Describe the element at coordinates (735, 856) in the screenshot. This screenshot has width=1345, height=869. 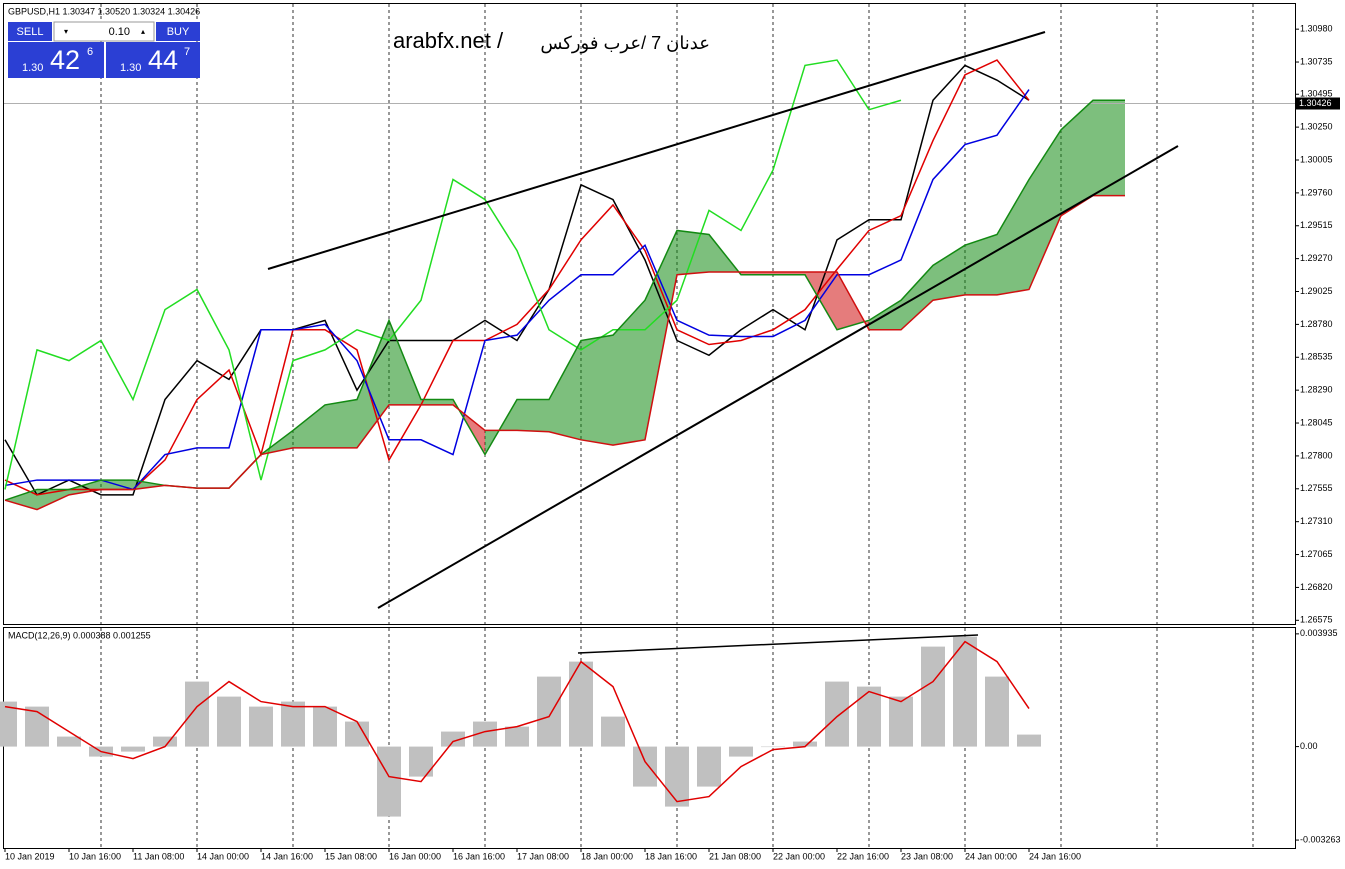
I see `x-tick-label: 21 Jan 08:00` at that location.